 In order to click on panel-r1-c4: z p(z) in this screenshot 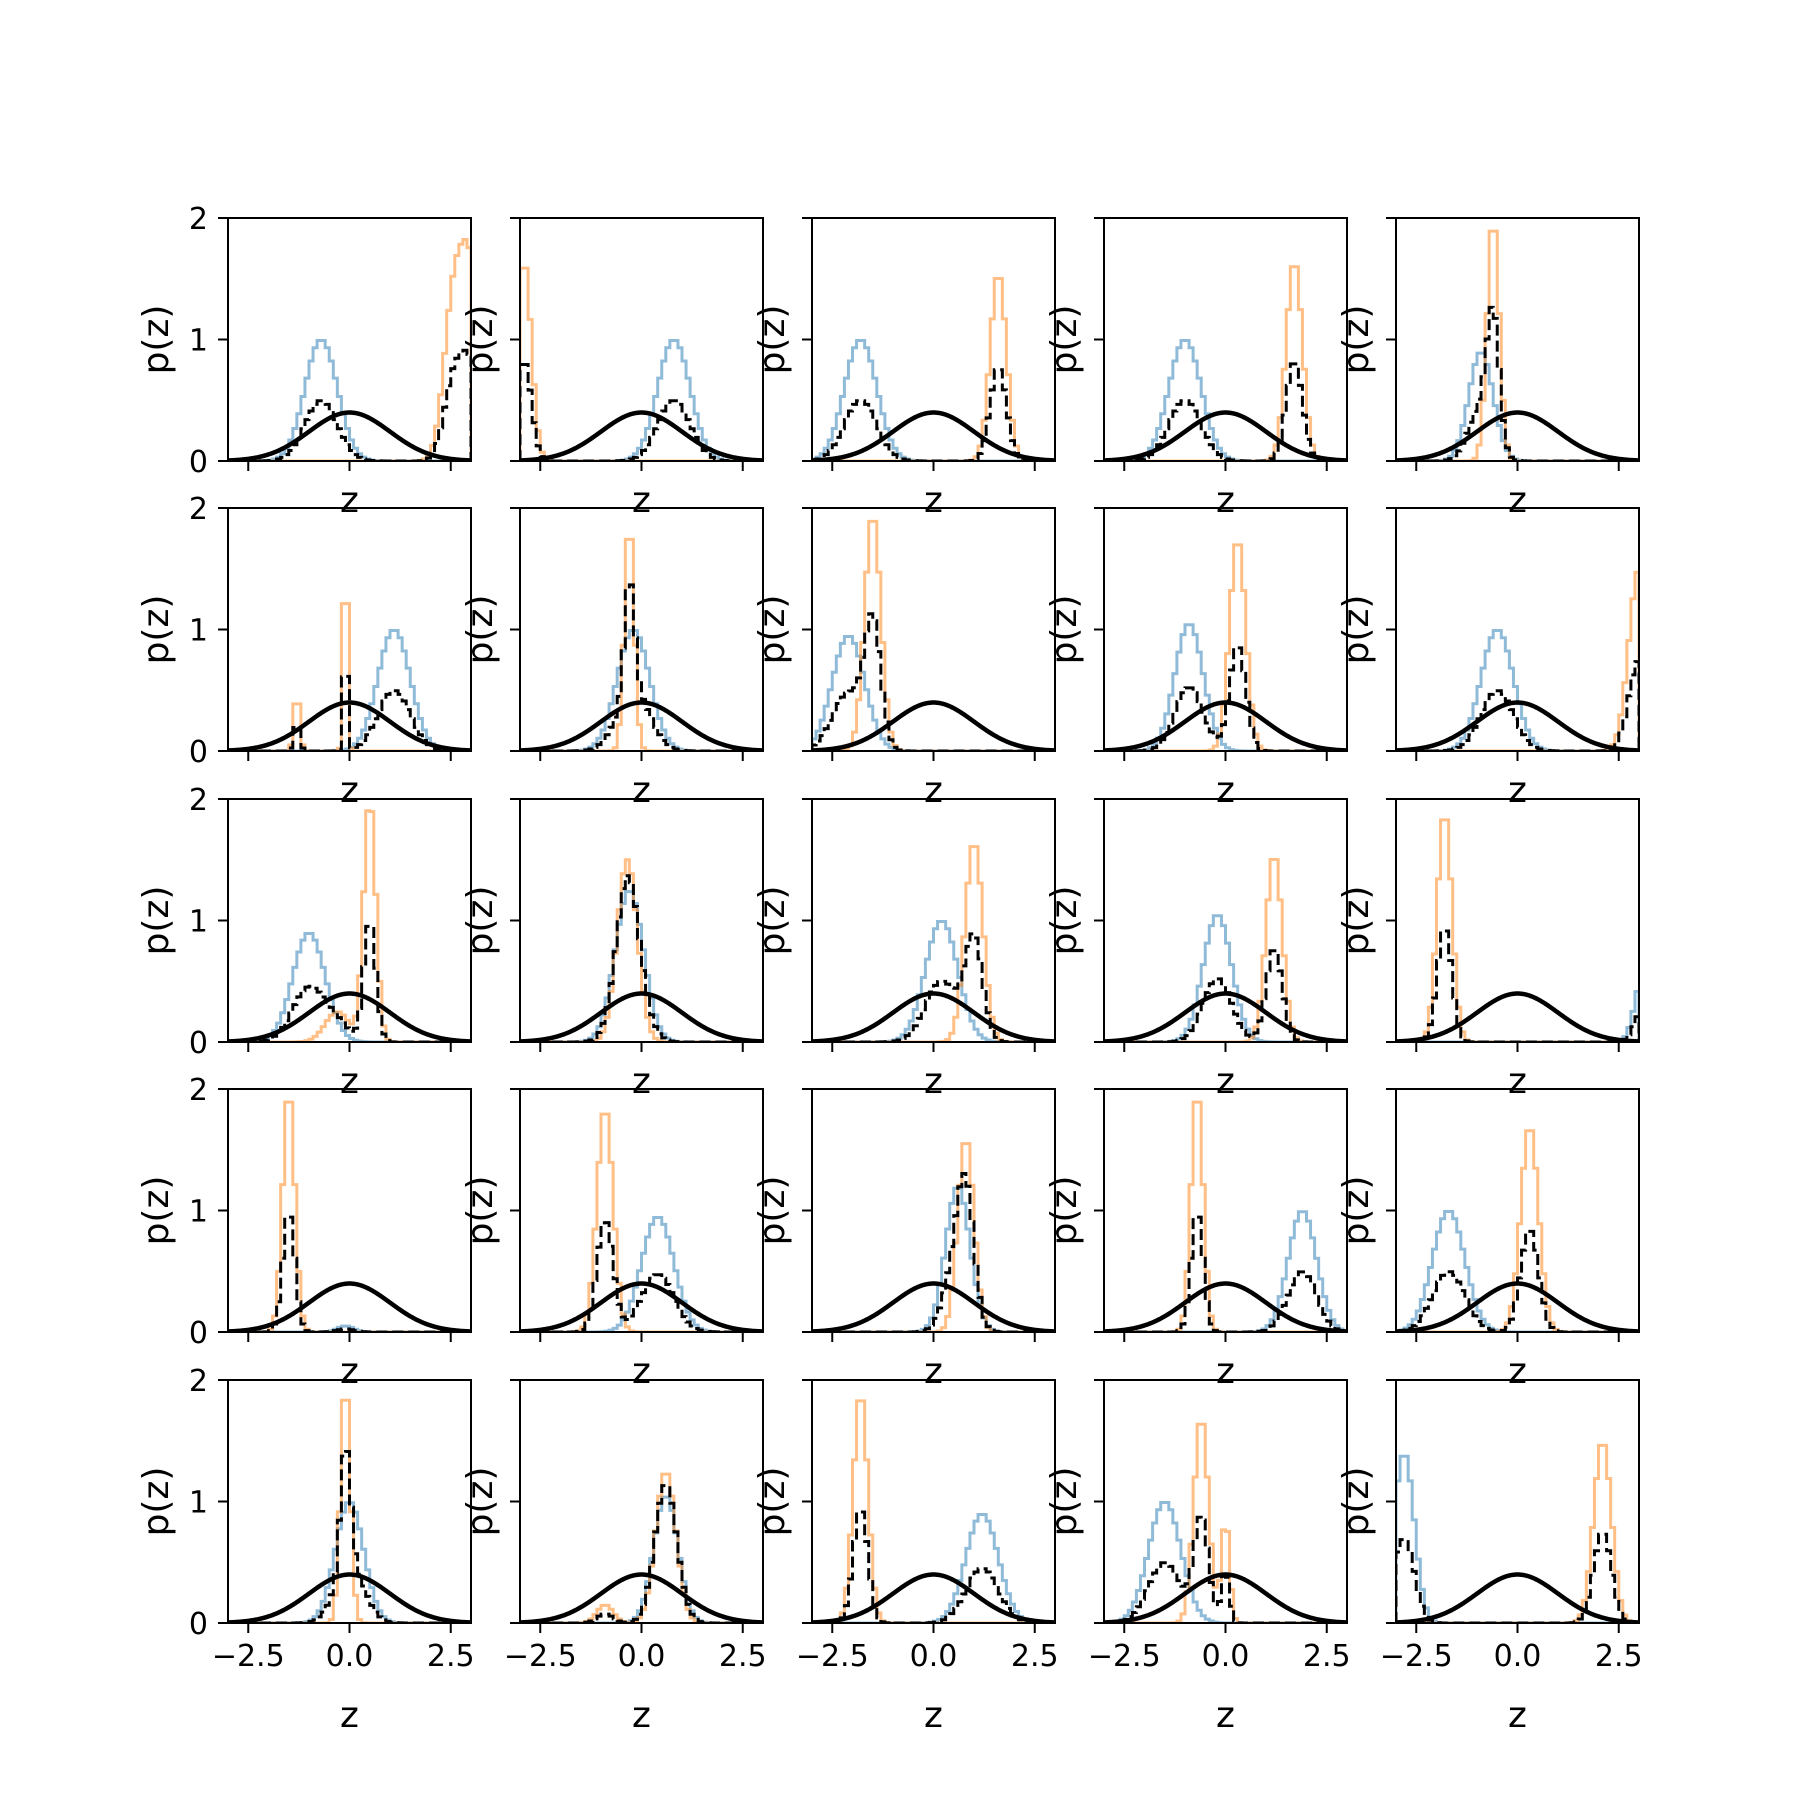, I will do `click(1196, 369)`.